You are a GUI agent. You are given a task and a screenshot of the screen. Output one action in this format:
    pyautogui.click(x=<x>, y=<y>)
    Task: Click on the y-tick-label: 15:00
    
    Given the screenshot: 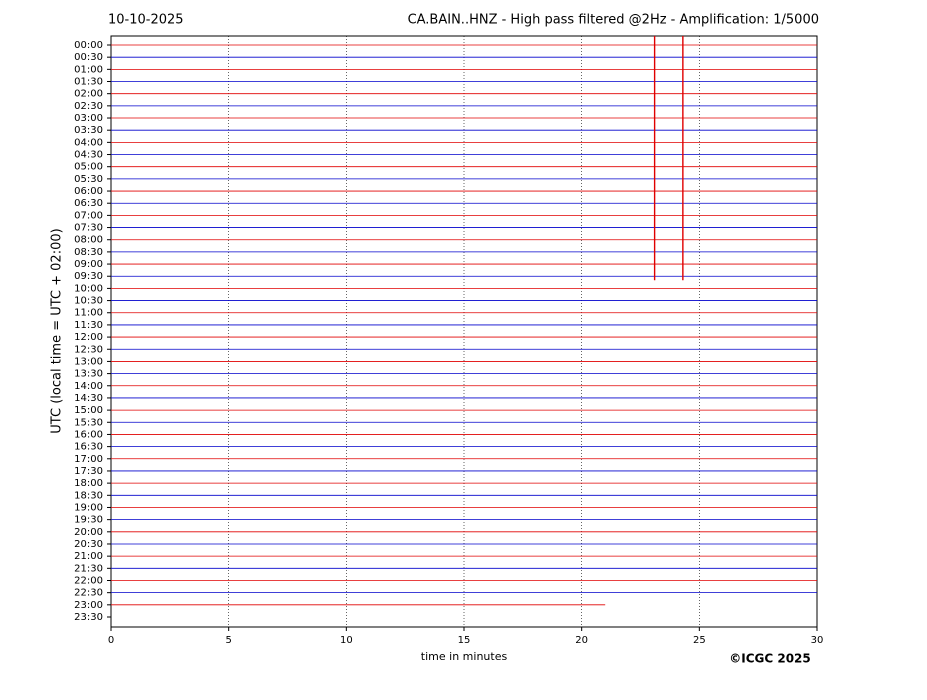 What is the action you would take?
    pyautogui.click(x=88, y=410)
    